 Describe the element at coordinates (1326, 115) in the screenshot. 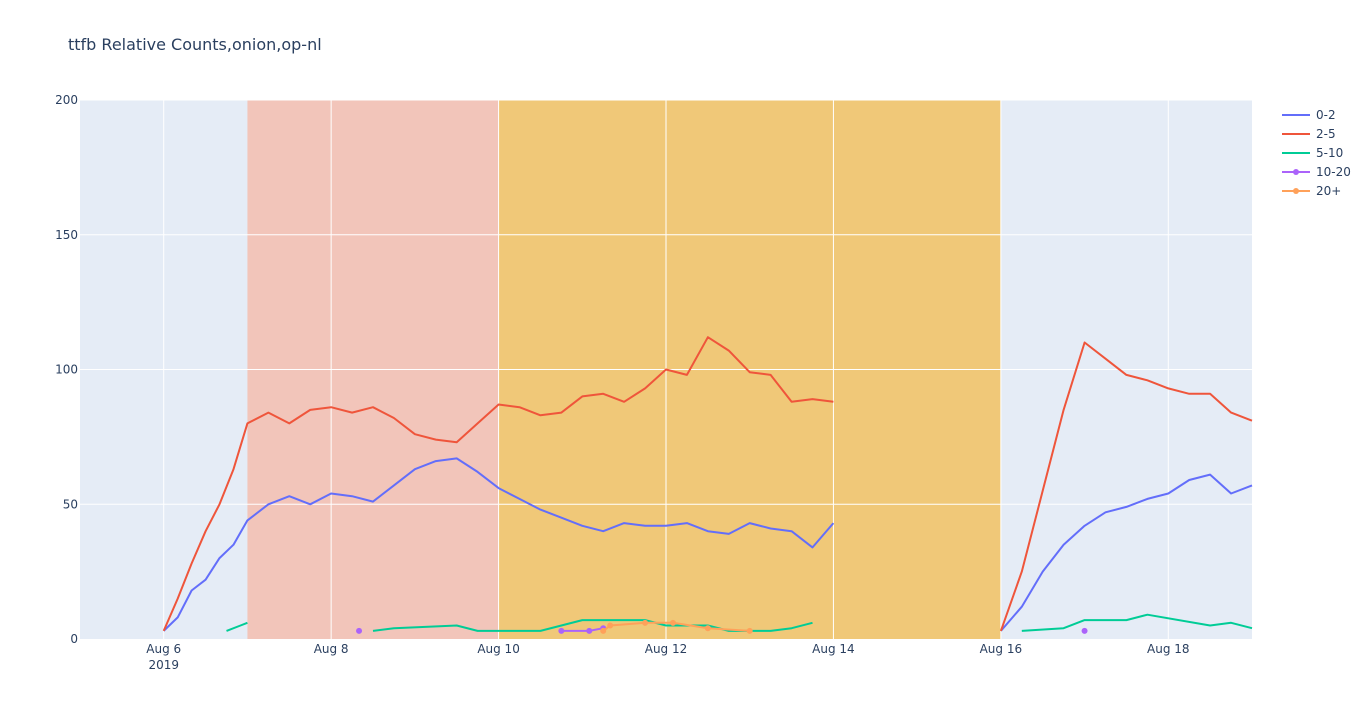

I see `legend-label-0-2: 0-2` at that location.